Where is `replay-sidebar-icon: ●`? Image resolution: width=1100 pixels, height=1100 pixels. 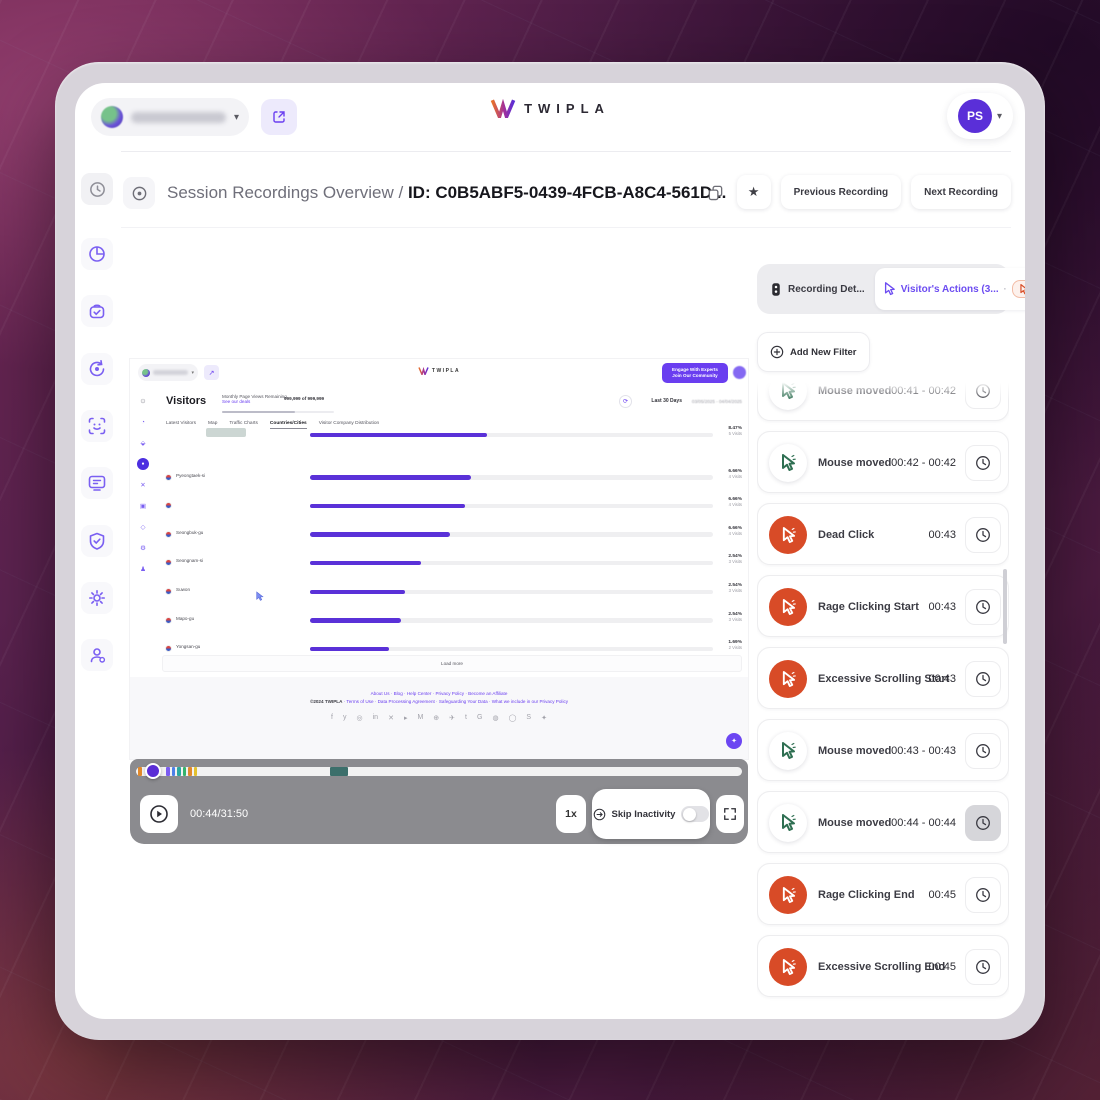 replay-sidebar-icon: ● is located at coordinates (143, 464).